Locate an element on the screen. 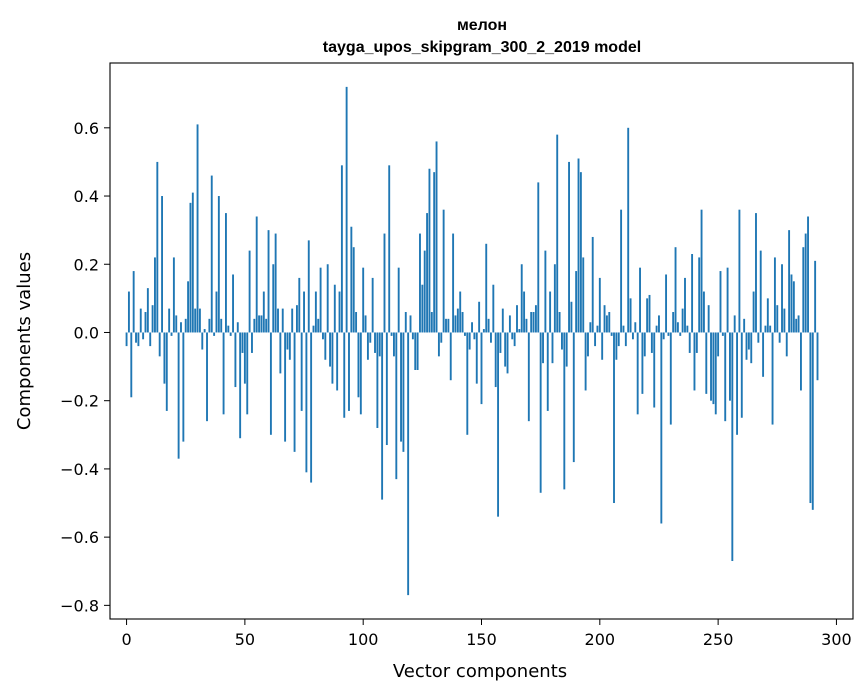  x-tick-label: 300 is located at coordinates (836, 639).